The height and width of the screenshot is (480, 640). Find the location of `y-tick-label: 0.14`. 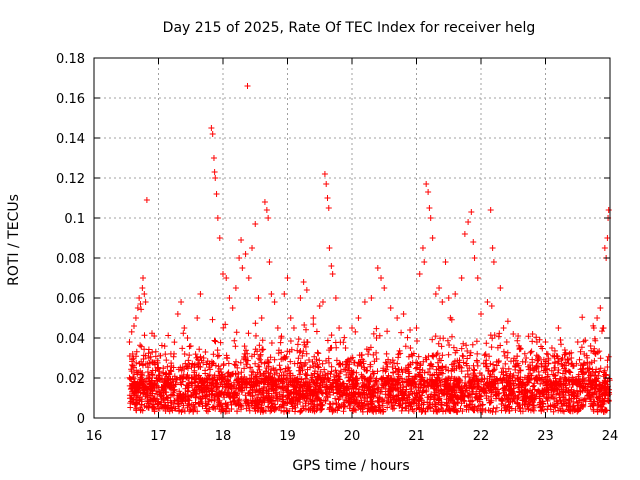

y-tick-label: 0.14 is located at coordinates (70, 139).